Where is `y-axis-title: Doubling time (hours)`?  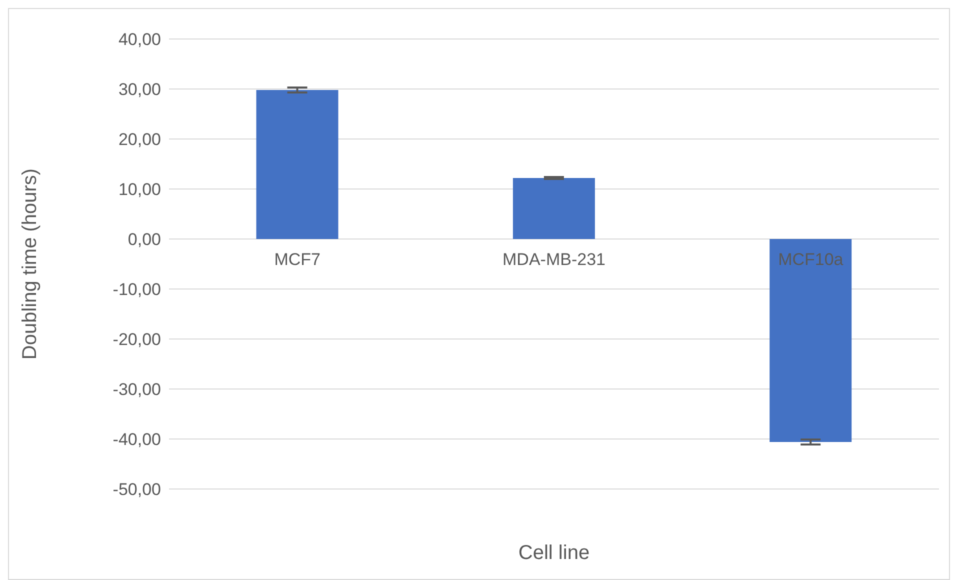 y-axis-title: Doubling time (hours) is located at coordinates (30, 264).